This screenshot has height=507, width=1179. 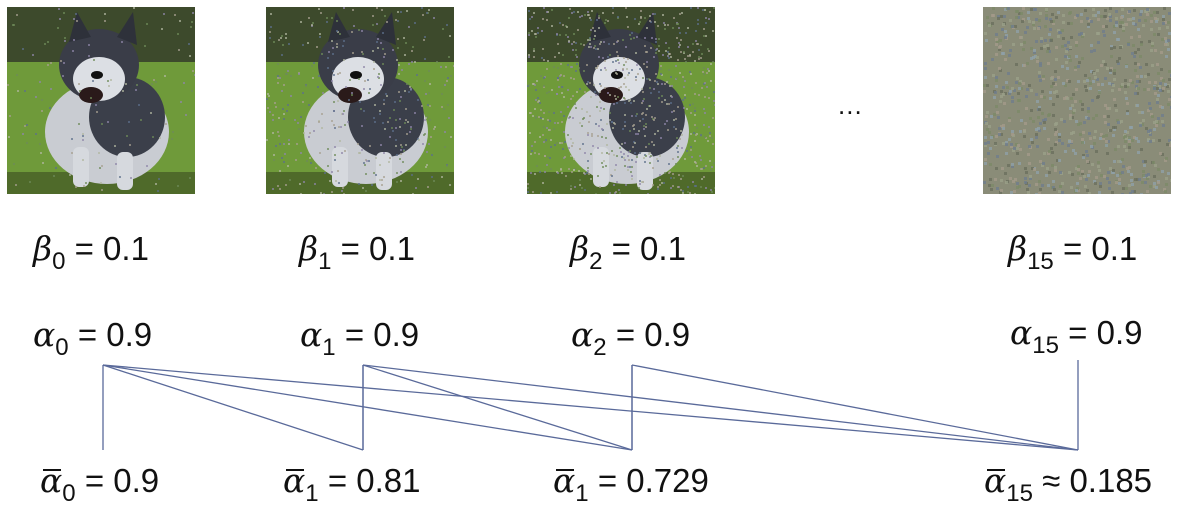 I want to click on alpha-bar-15-label: α15 ≈ 0.185, so click(x=1068, y=484).